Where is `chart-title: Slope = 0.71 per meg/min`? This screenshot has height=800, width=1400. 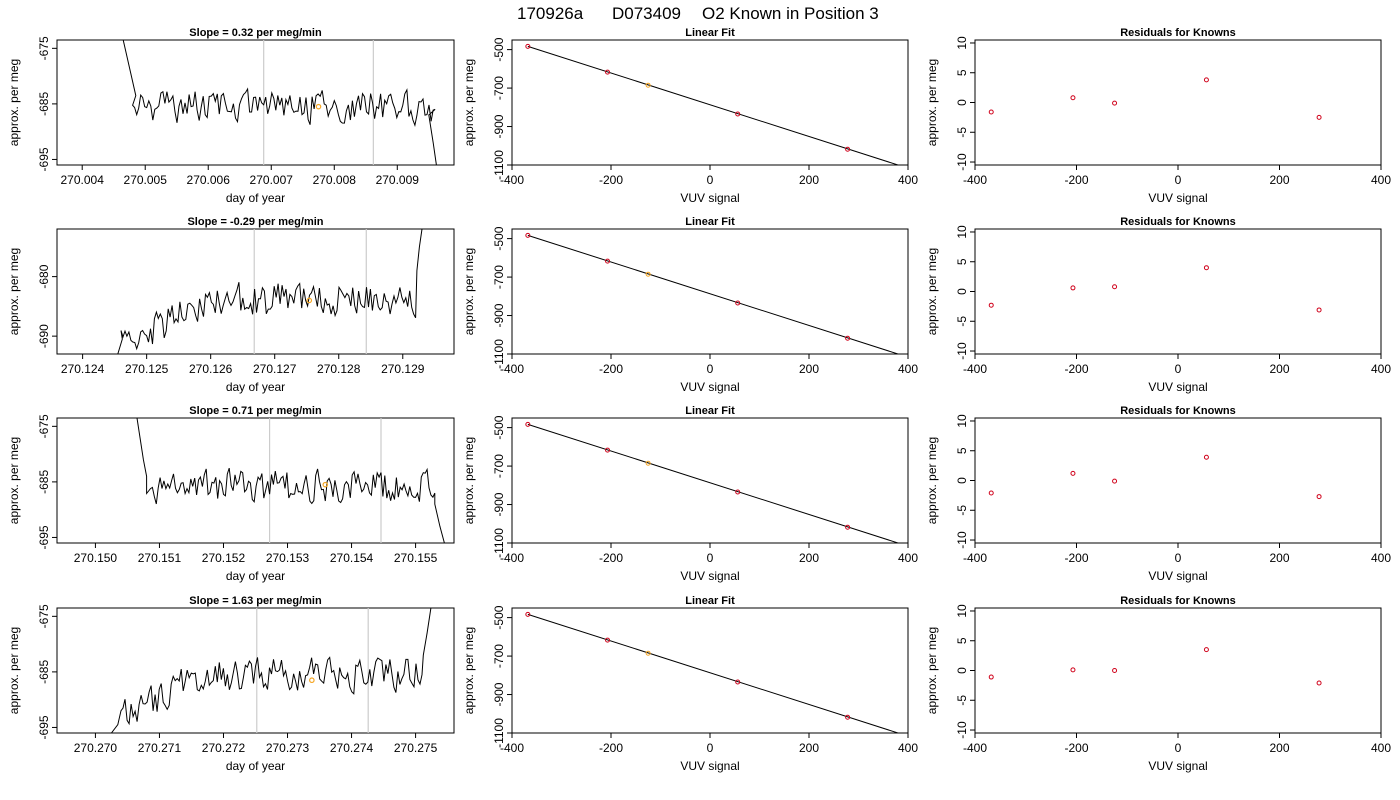 chart-title: Slope = 0.71 per meg/min is located at coordinates (255, 411).